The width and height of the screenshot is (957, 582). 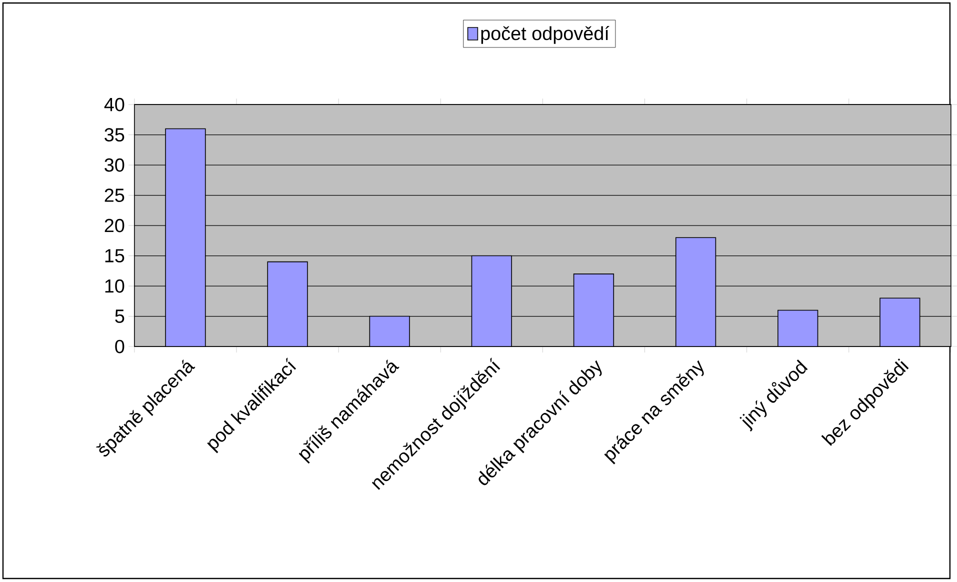 What do you see at coordinates (119, 347) in the screenshot?
I see `y-tick-label: 0` at bounding box center [119, 347].